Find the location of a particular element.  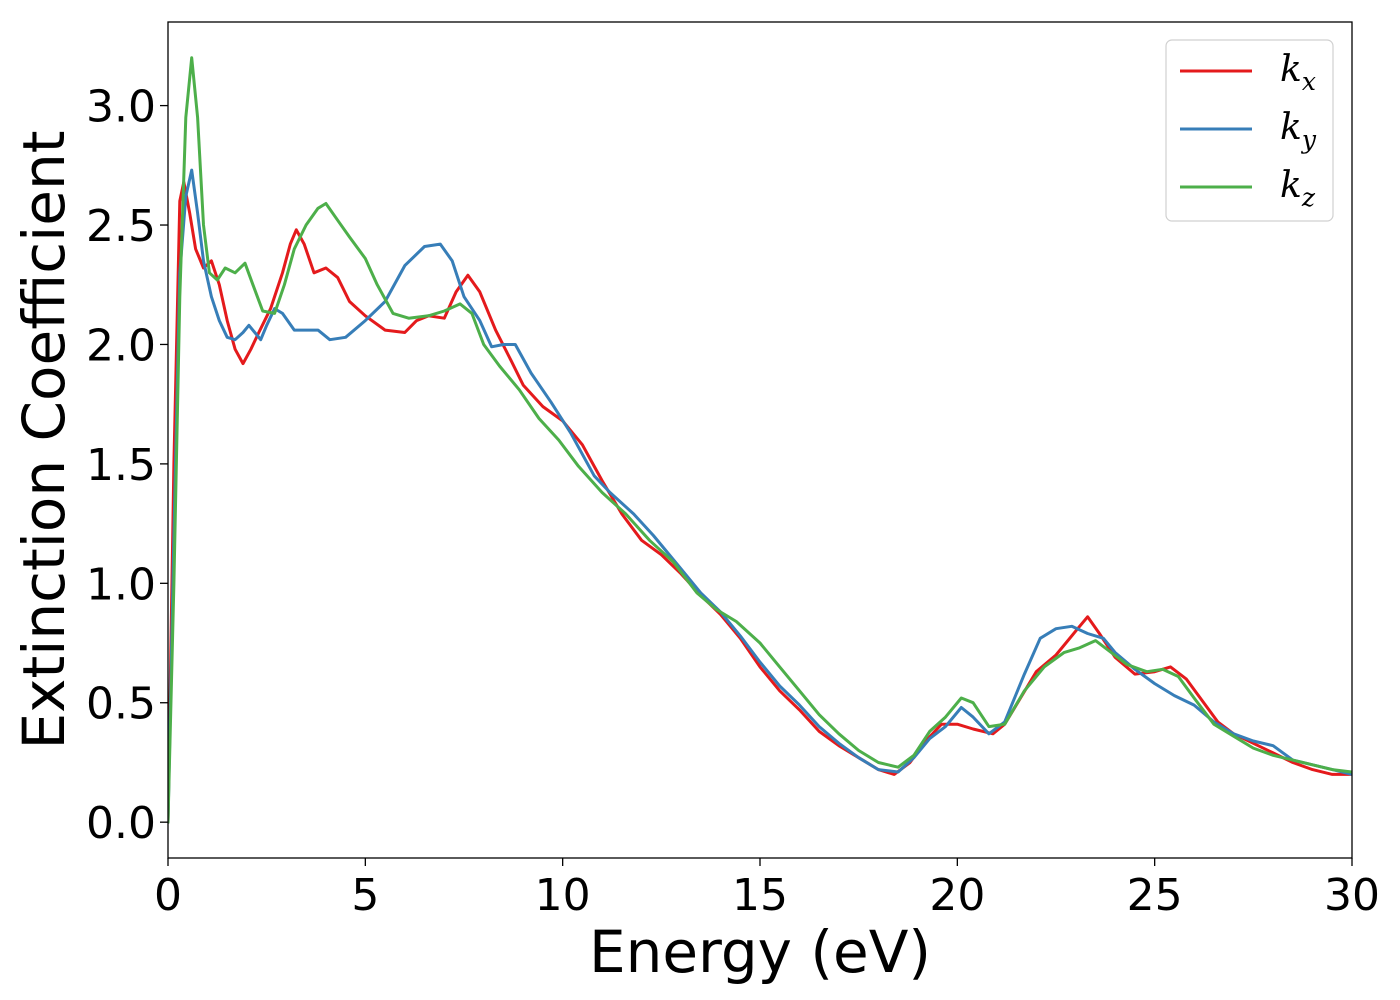

x-axis-label: Energy (eV) is located at coordinates (760, 952).